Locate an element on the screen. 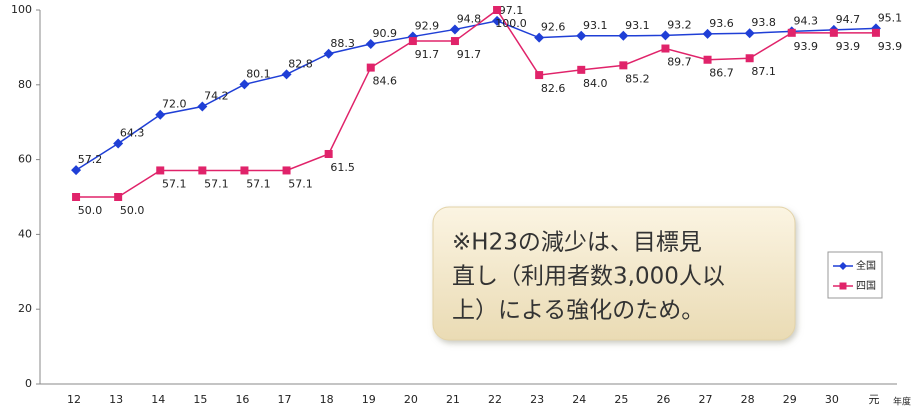 This screenshot has height=409, width=919. data-label: 82.6 is located at coordinates (553, 88).